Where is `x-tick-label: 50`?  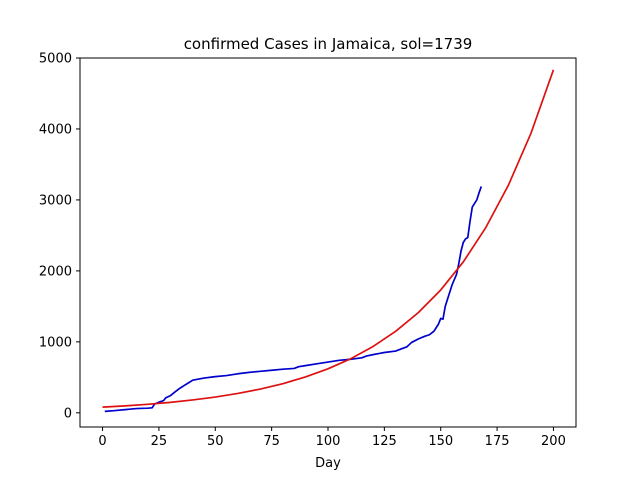
x-tick-label: 50 is located at coordinates (215, 441).